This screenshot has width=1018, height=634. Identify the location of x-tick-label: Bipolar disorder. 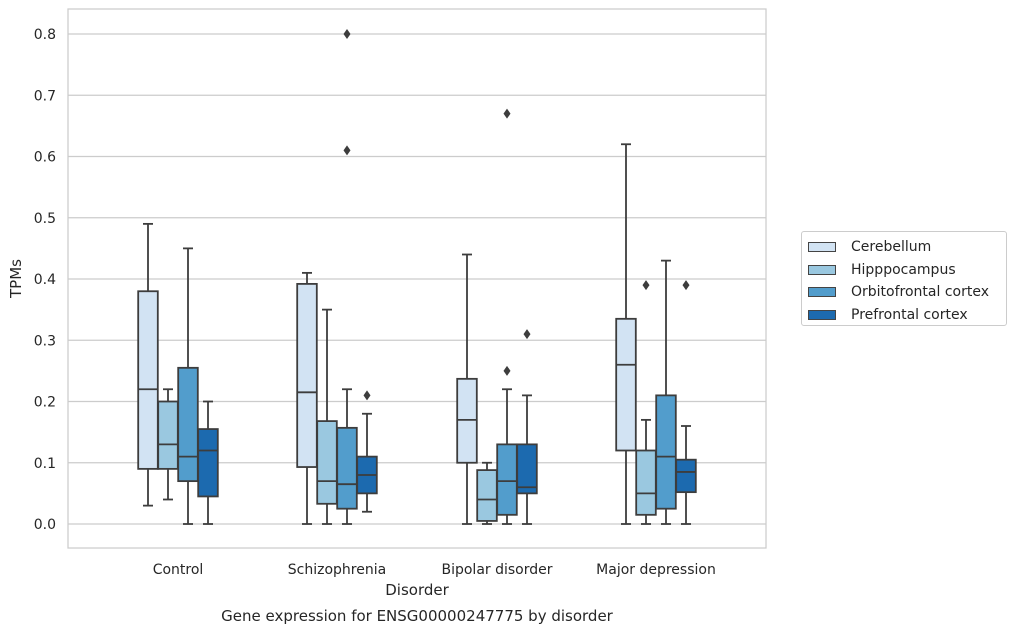
(496, 570).